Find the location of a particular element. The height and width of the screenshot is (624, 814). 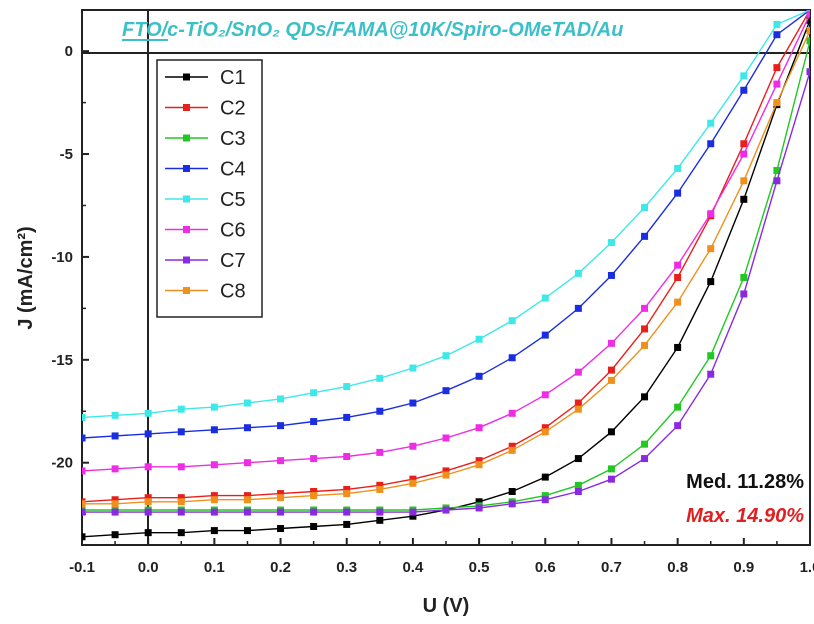

x-tick-label: 0.6 is located at coordinates (545, 567).